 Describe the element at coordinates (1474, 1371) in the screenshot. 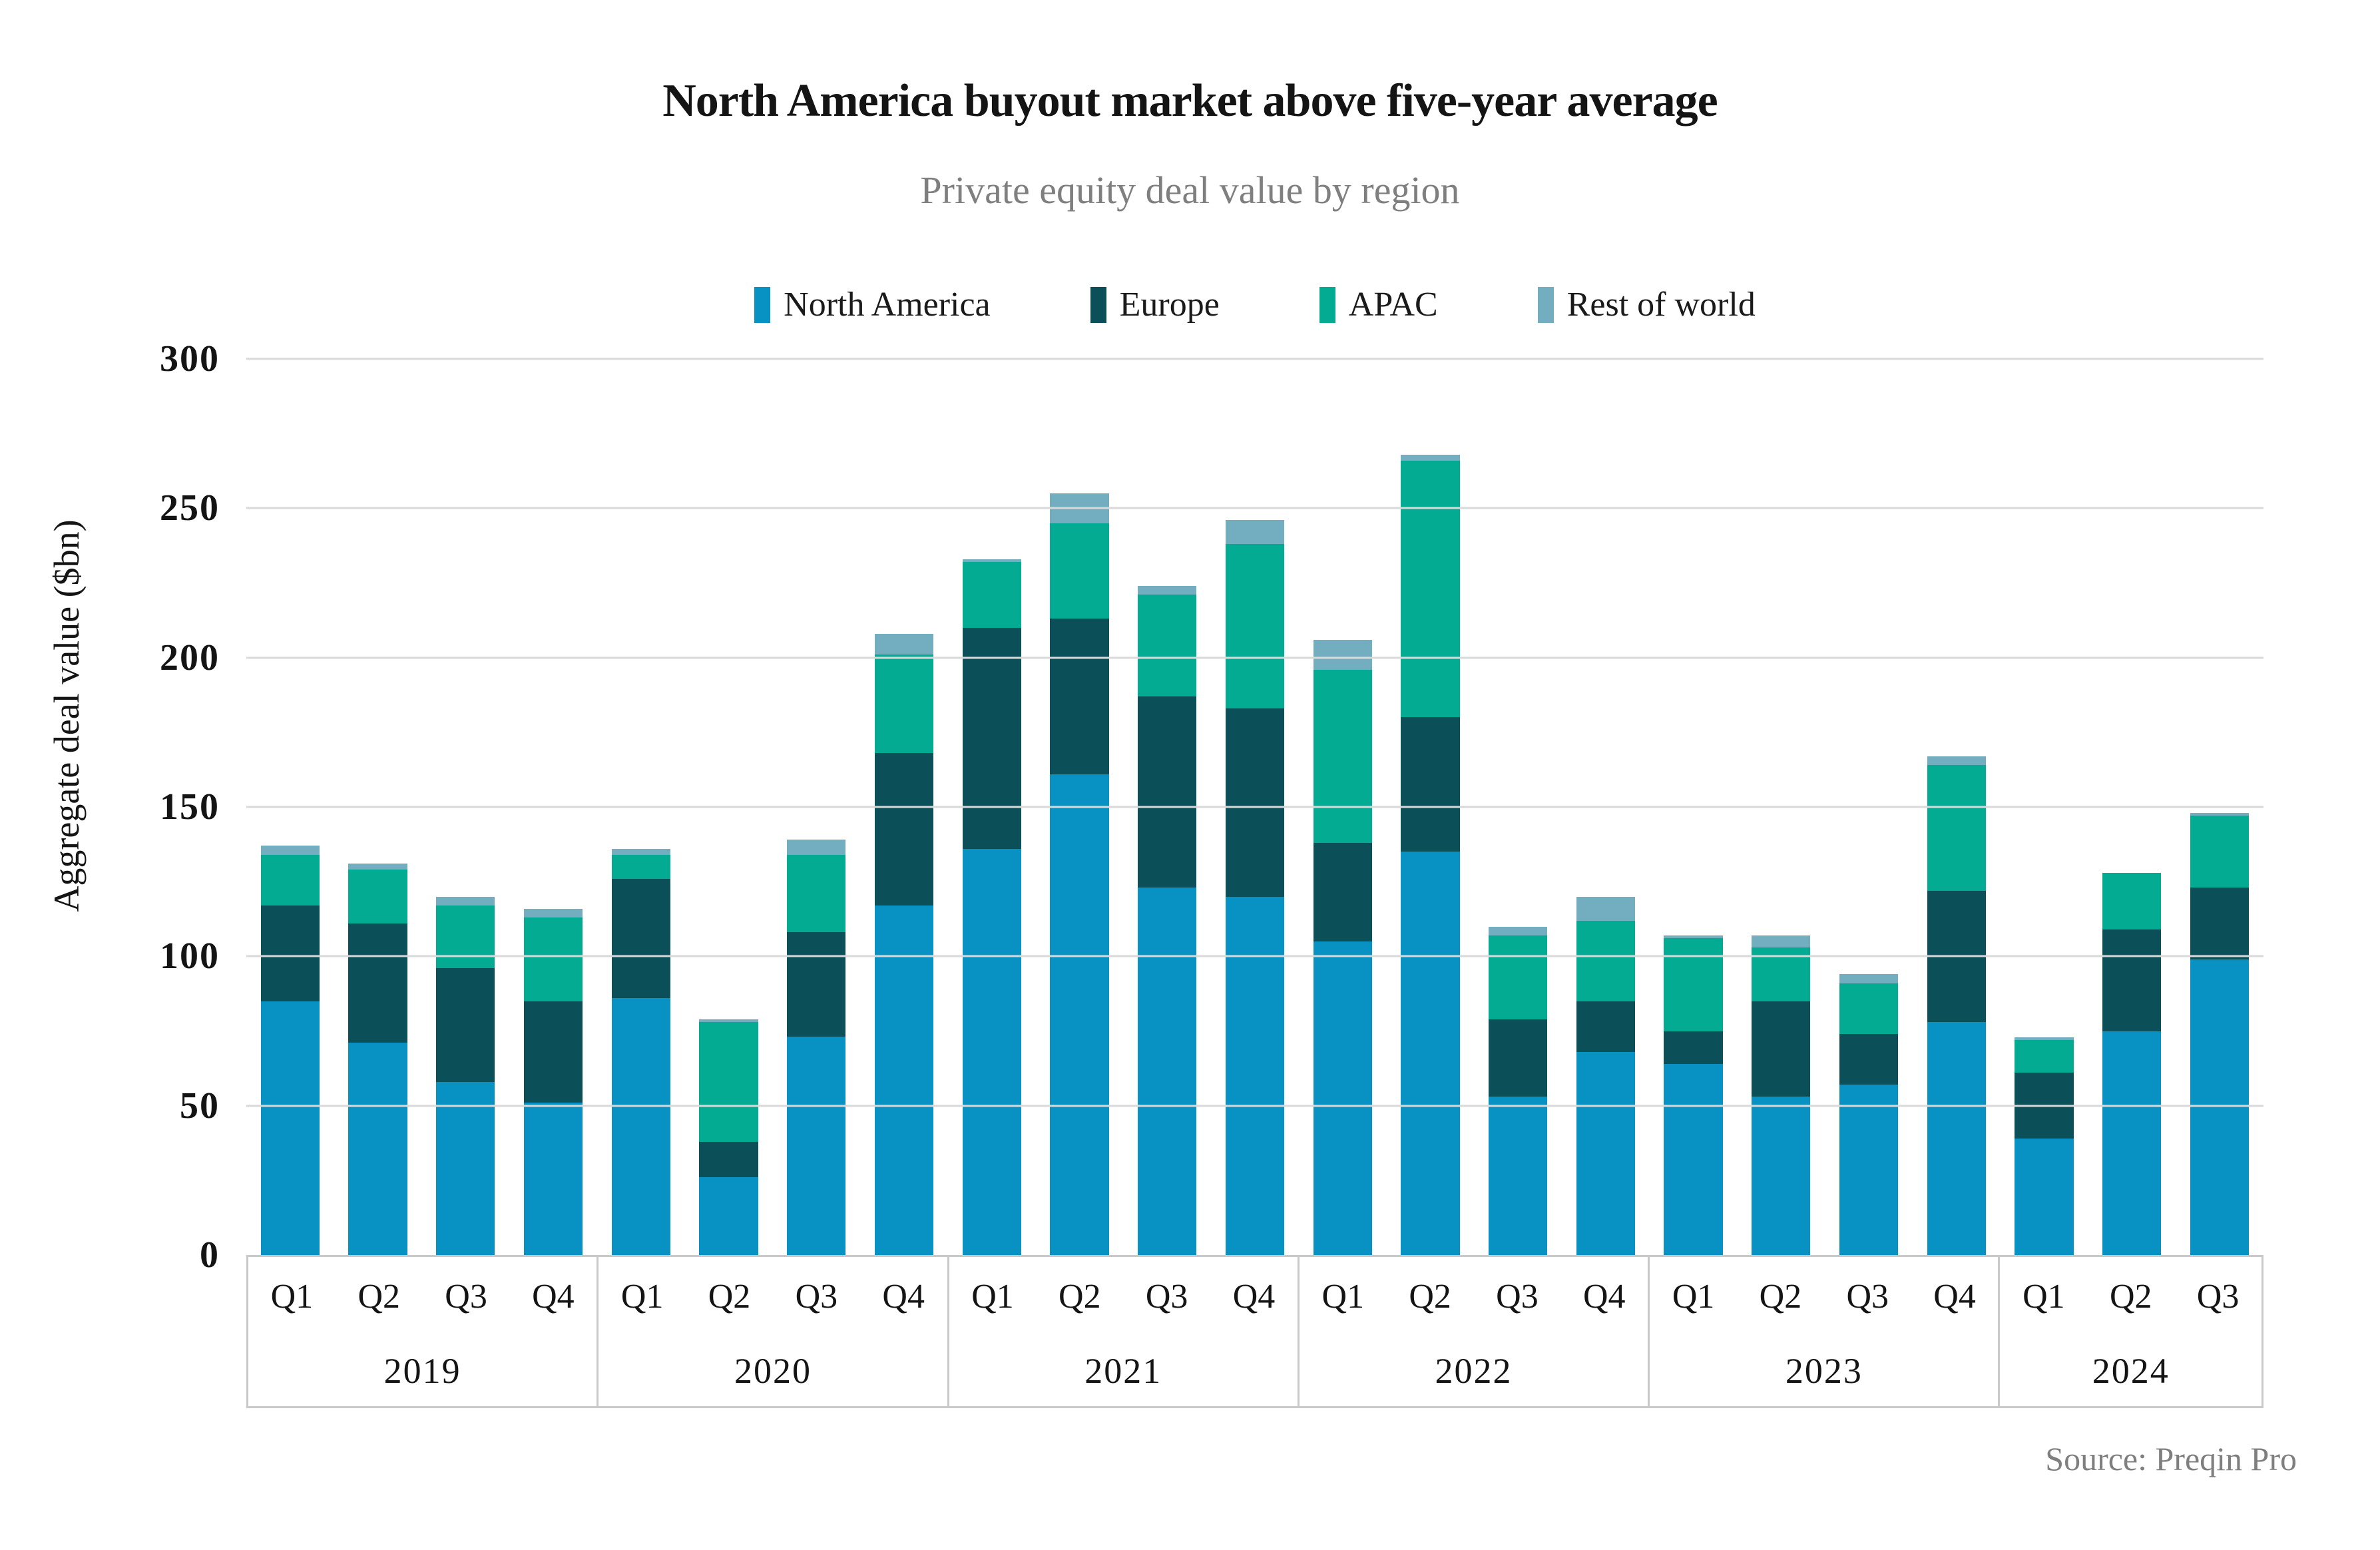

I see `year-label-2022: 2022` at that location.